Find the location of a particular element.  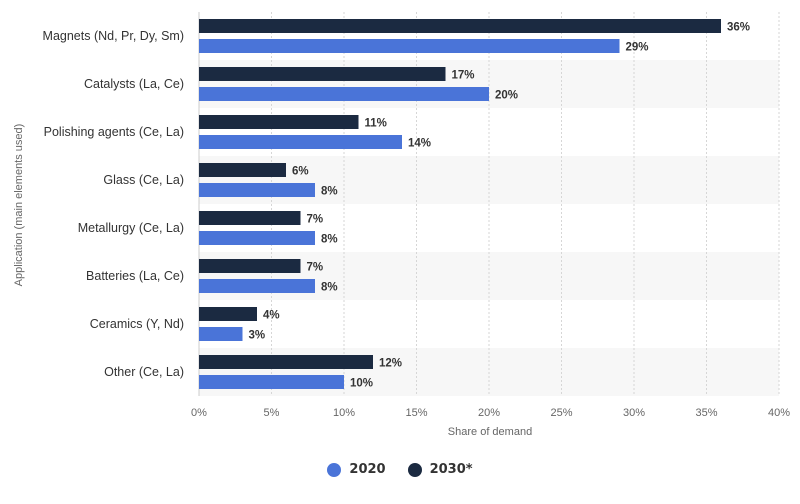

category-label: Batteries (La, Ce) is located at coordinates (135, 276).